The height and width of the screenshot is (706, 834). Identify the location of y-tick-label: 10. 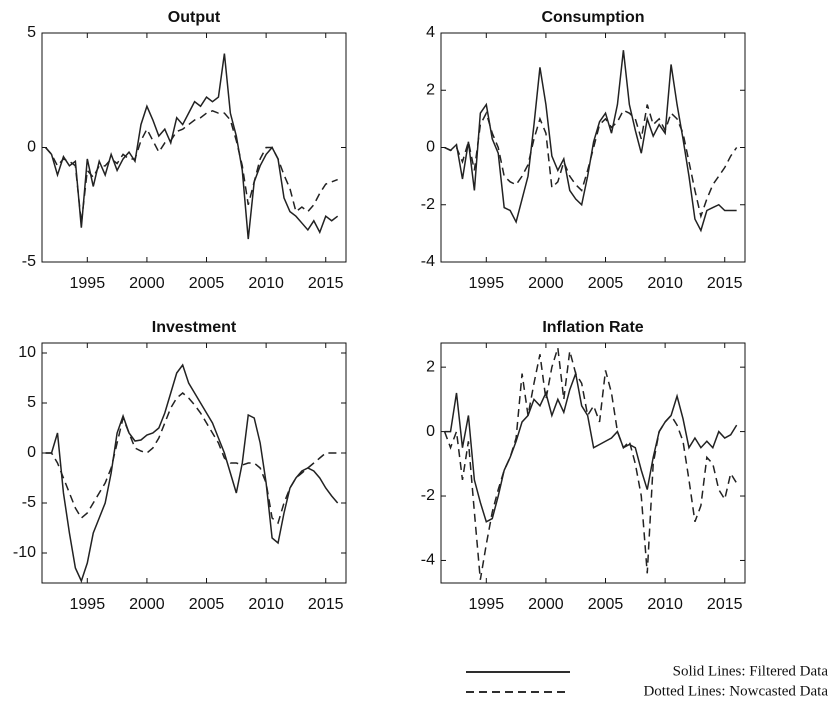
(27, 352).